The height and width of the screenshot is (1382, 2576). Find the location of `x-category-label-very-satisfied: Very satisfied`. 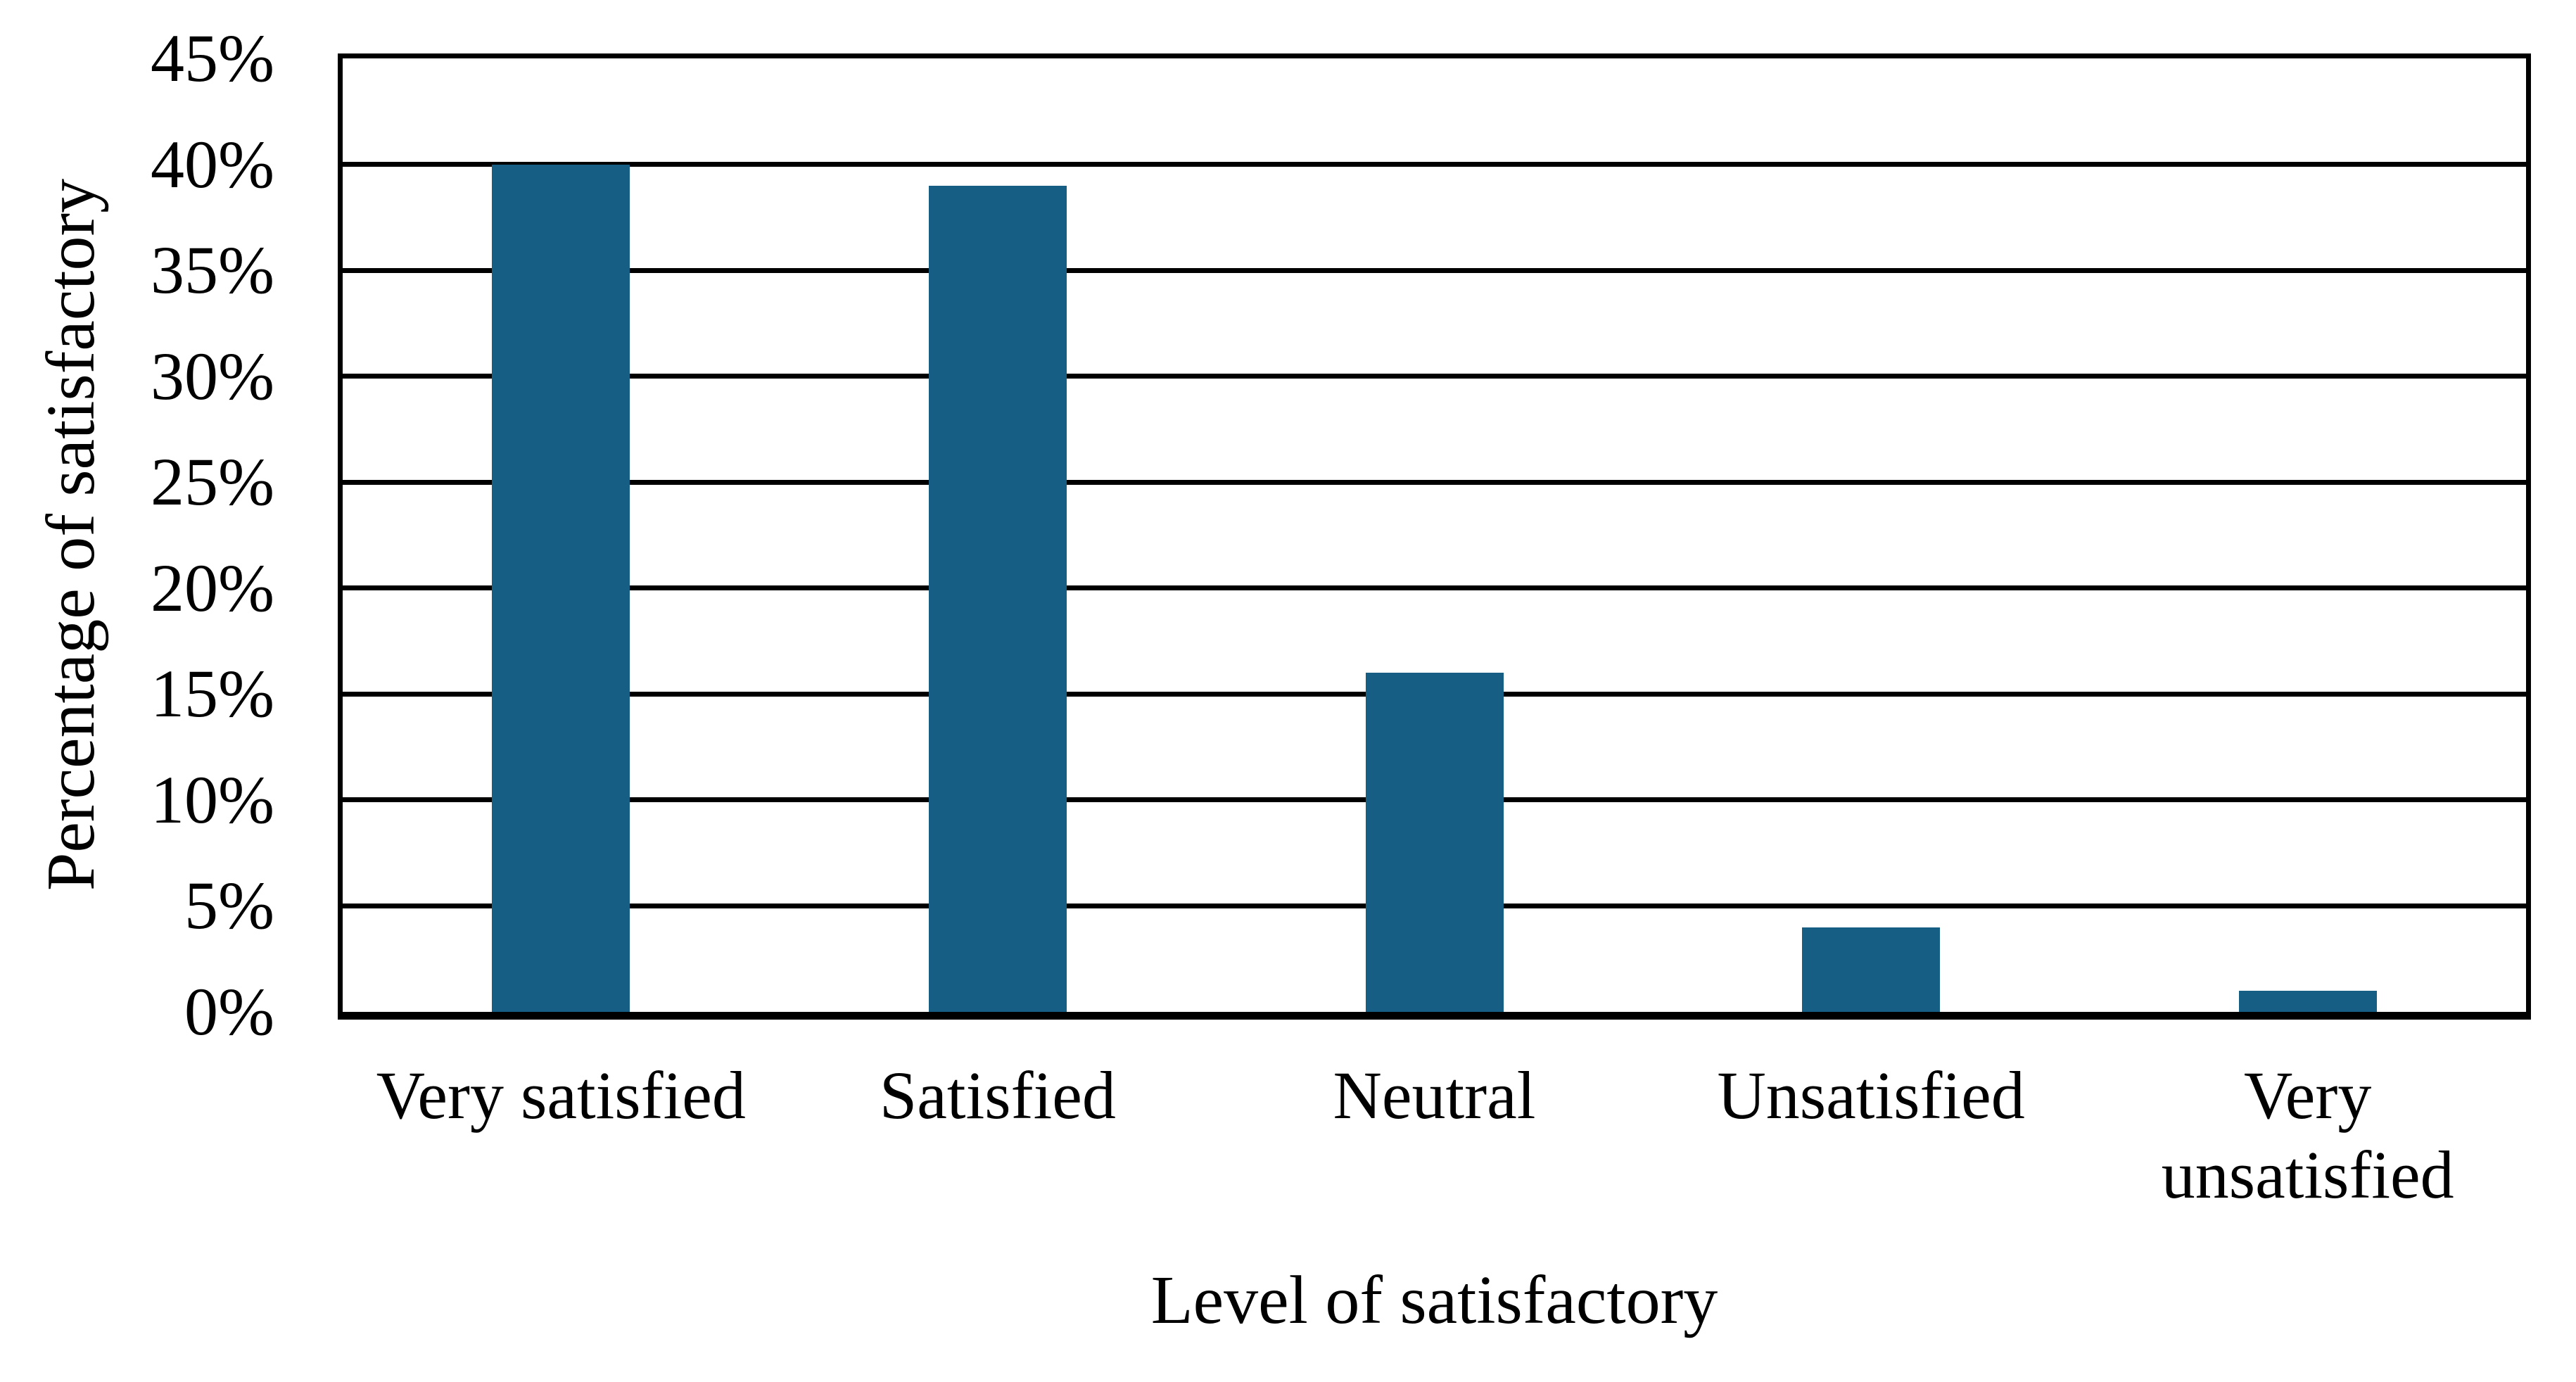

x-category-label-very-satisfied: Very satisfied is located at coordinates (561, 1095).